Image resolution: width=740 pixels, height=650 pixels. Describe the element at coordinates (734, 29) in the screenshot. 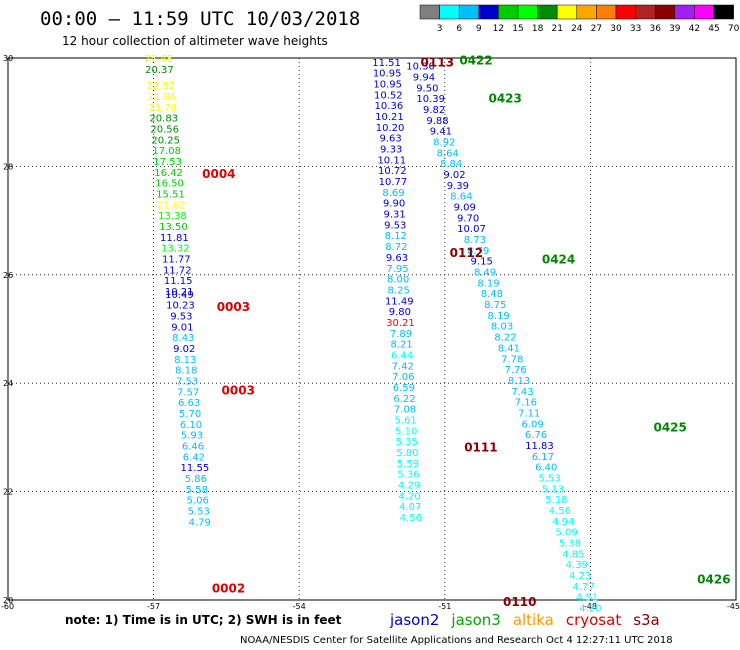

I see `color-scale-label: 70` at that location.